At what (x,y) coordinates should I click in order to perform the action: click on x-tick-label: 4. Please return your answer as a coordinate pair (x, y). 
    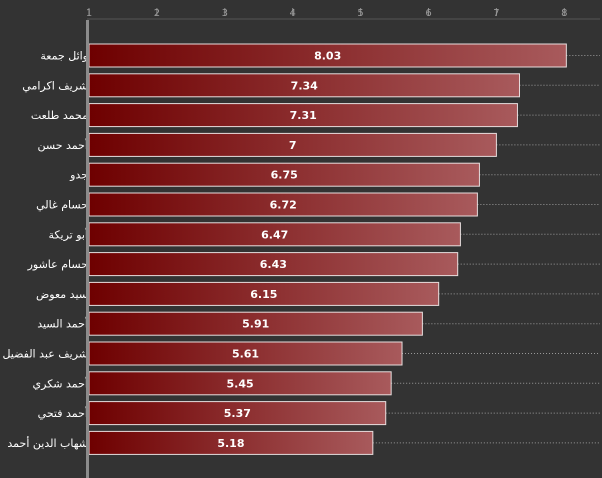
    Looking at the image, I should click on (293, 13).